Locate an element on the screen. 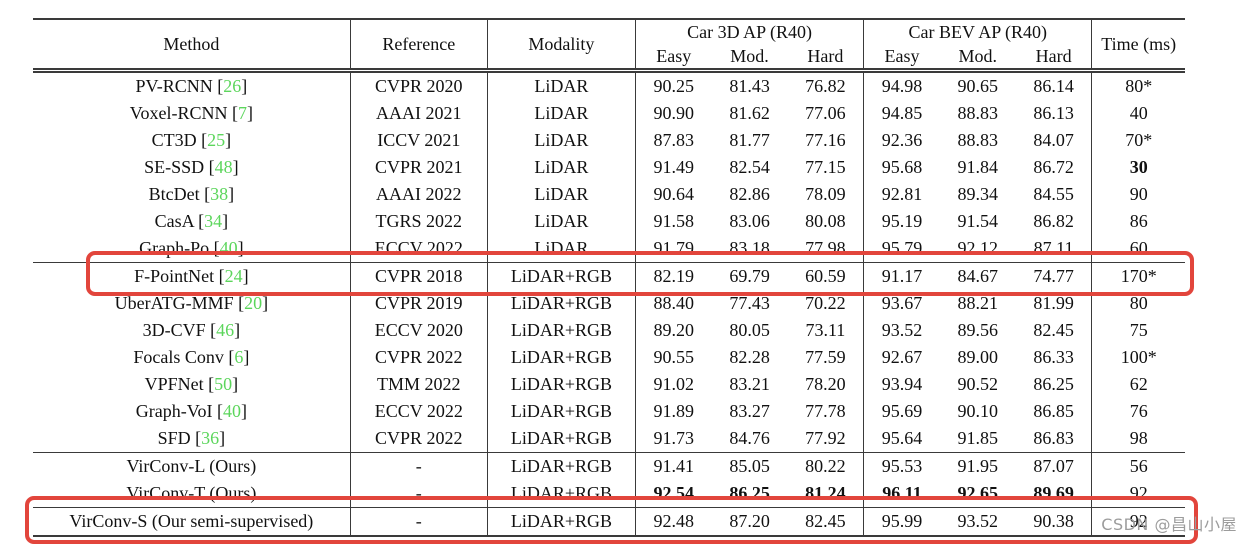  bev-mod-cell: 92.12 is located at coordinates (977, 249).